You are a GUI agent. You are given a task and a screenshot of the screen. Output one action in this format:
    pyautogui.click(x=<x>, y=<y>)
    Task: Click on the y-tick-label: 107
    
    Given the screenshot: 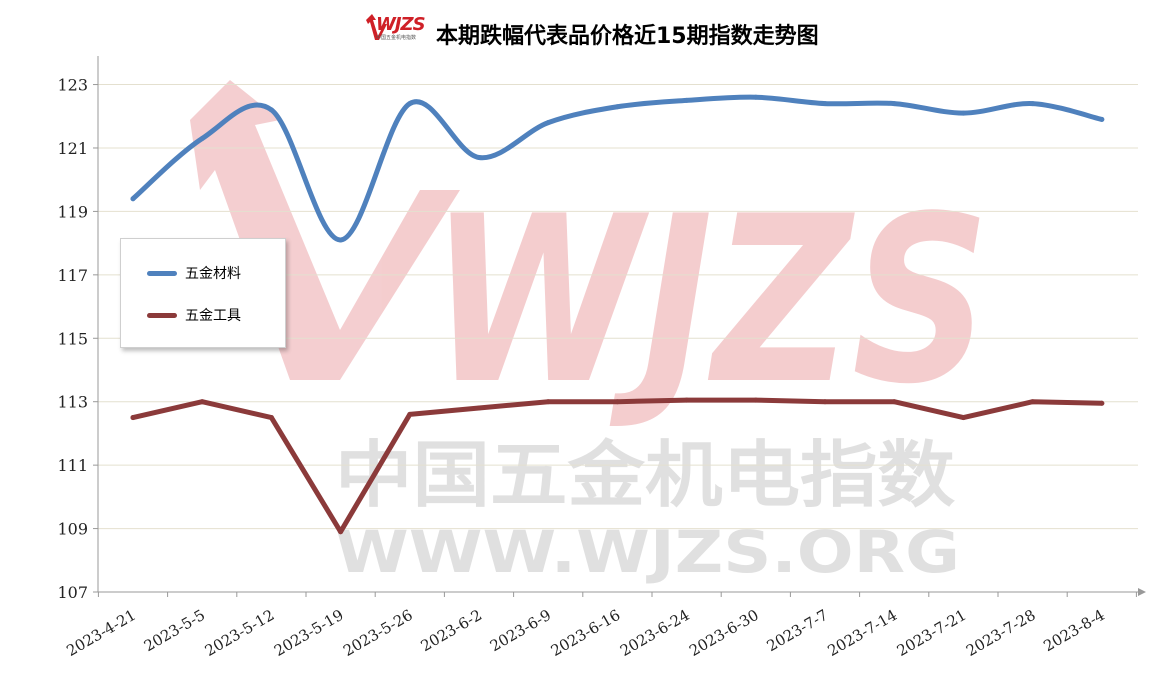 What is the action you would take?
    pyautogui.click(x=72, y=592)
    